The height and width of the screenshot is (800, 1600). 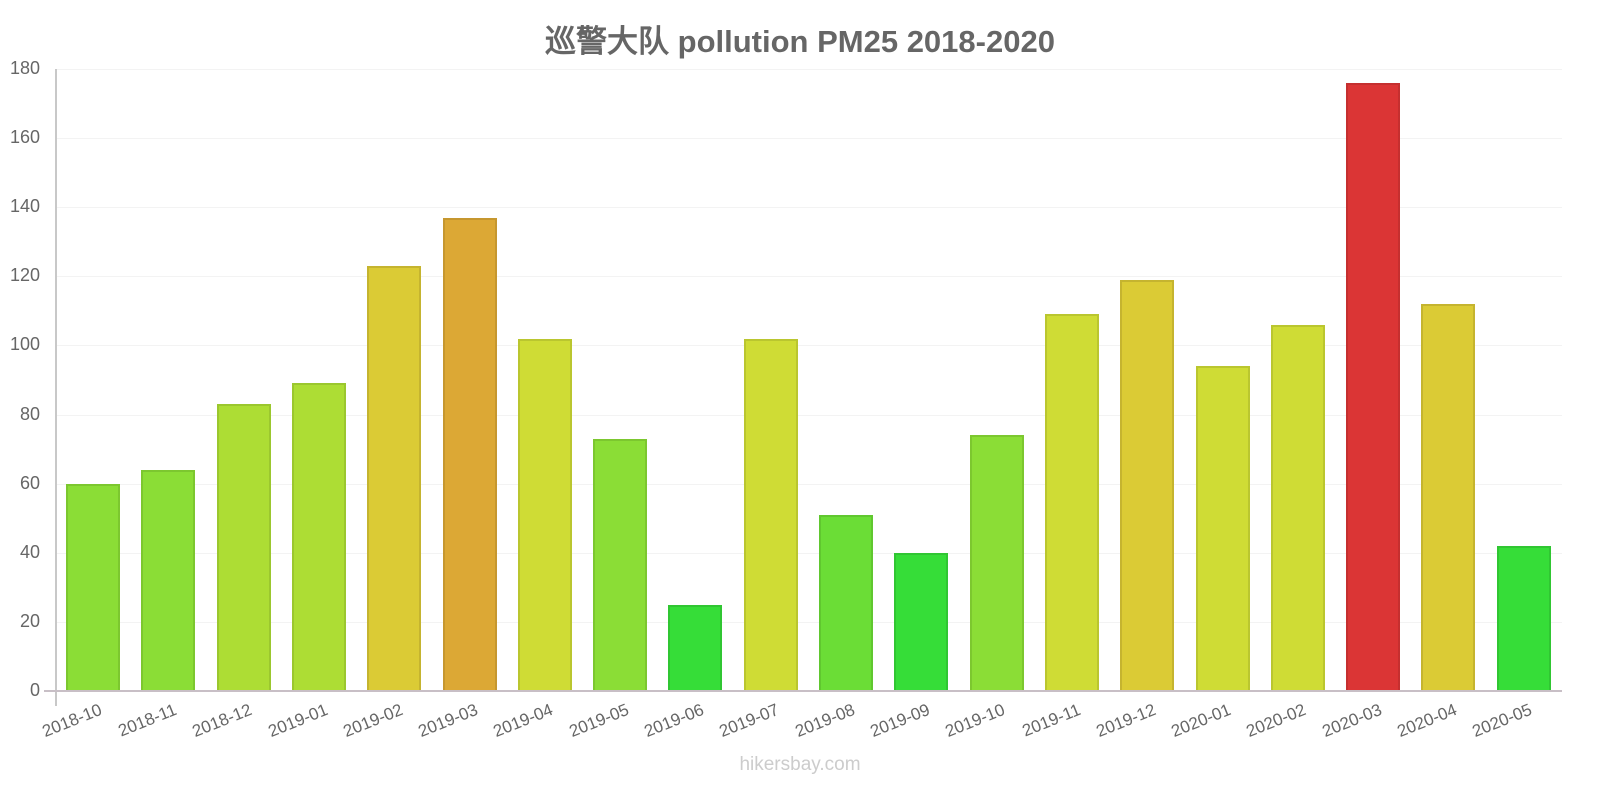 What do you see at coordinates (825, 720) in the screenshot?
I see `x-tick-label: 2019-08` at bounding box center [825, 720].